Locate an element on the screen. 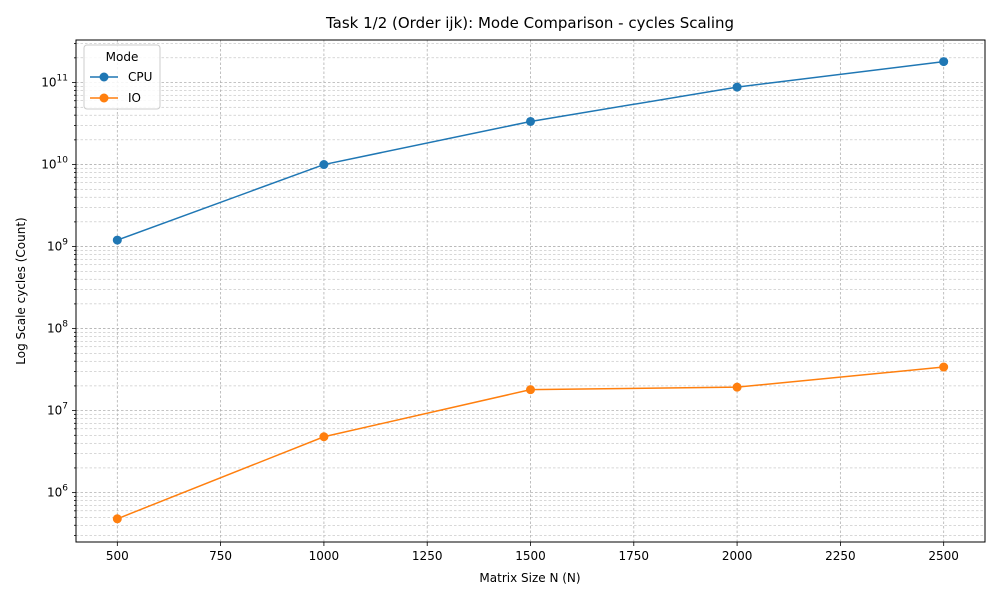  legend-label-cpu: CPU is located at coordinates (140, 77).